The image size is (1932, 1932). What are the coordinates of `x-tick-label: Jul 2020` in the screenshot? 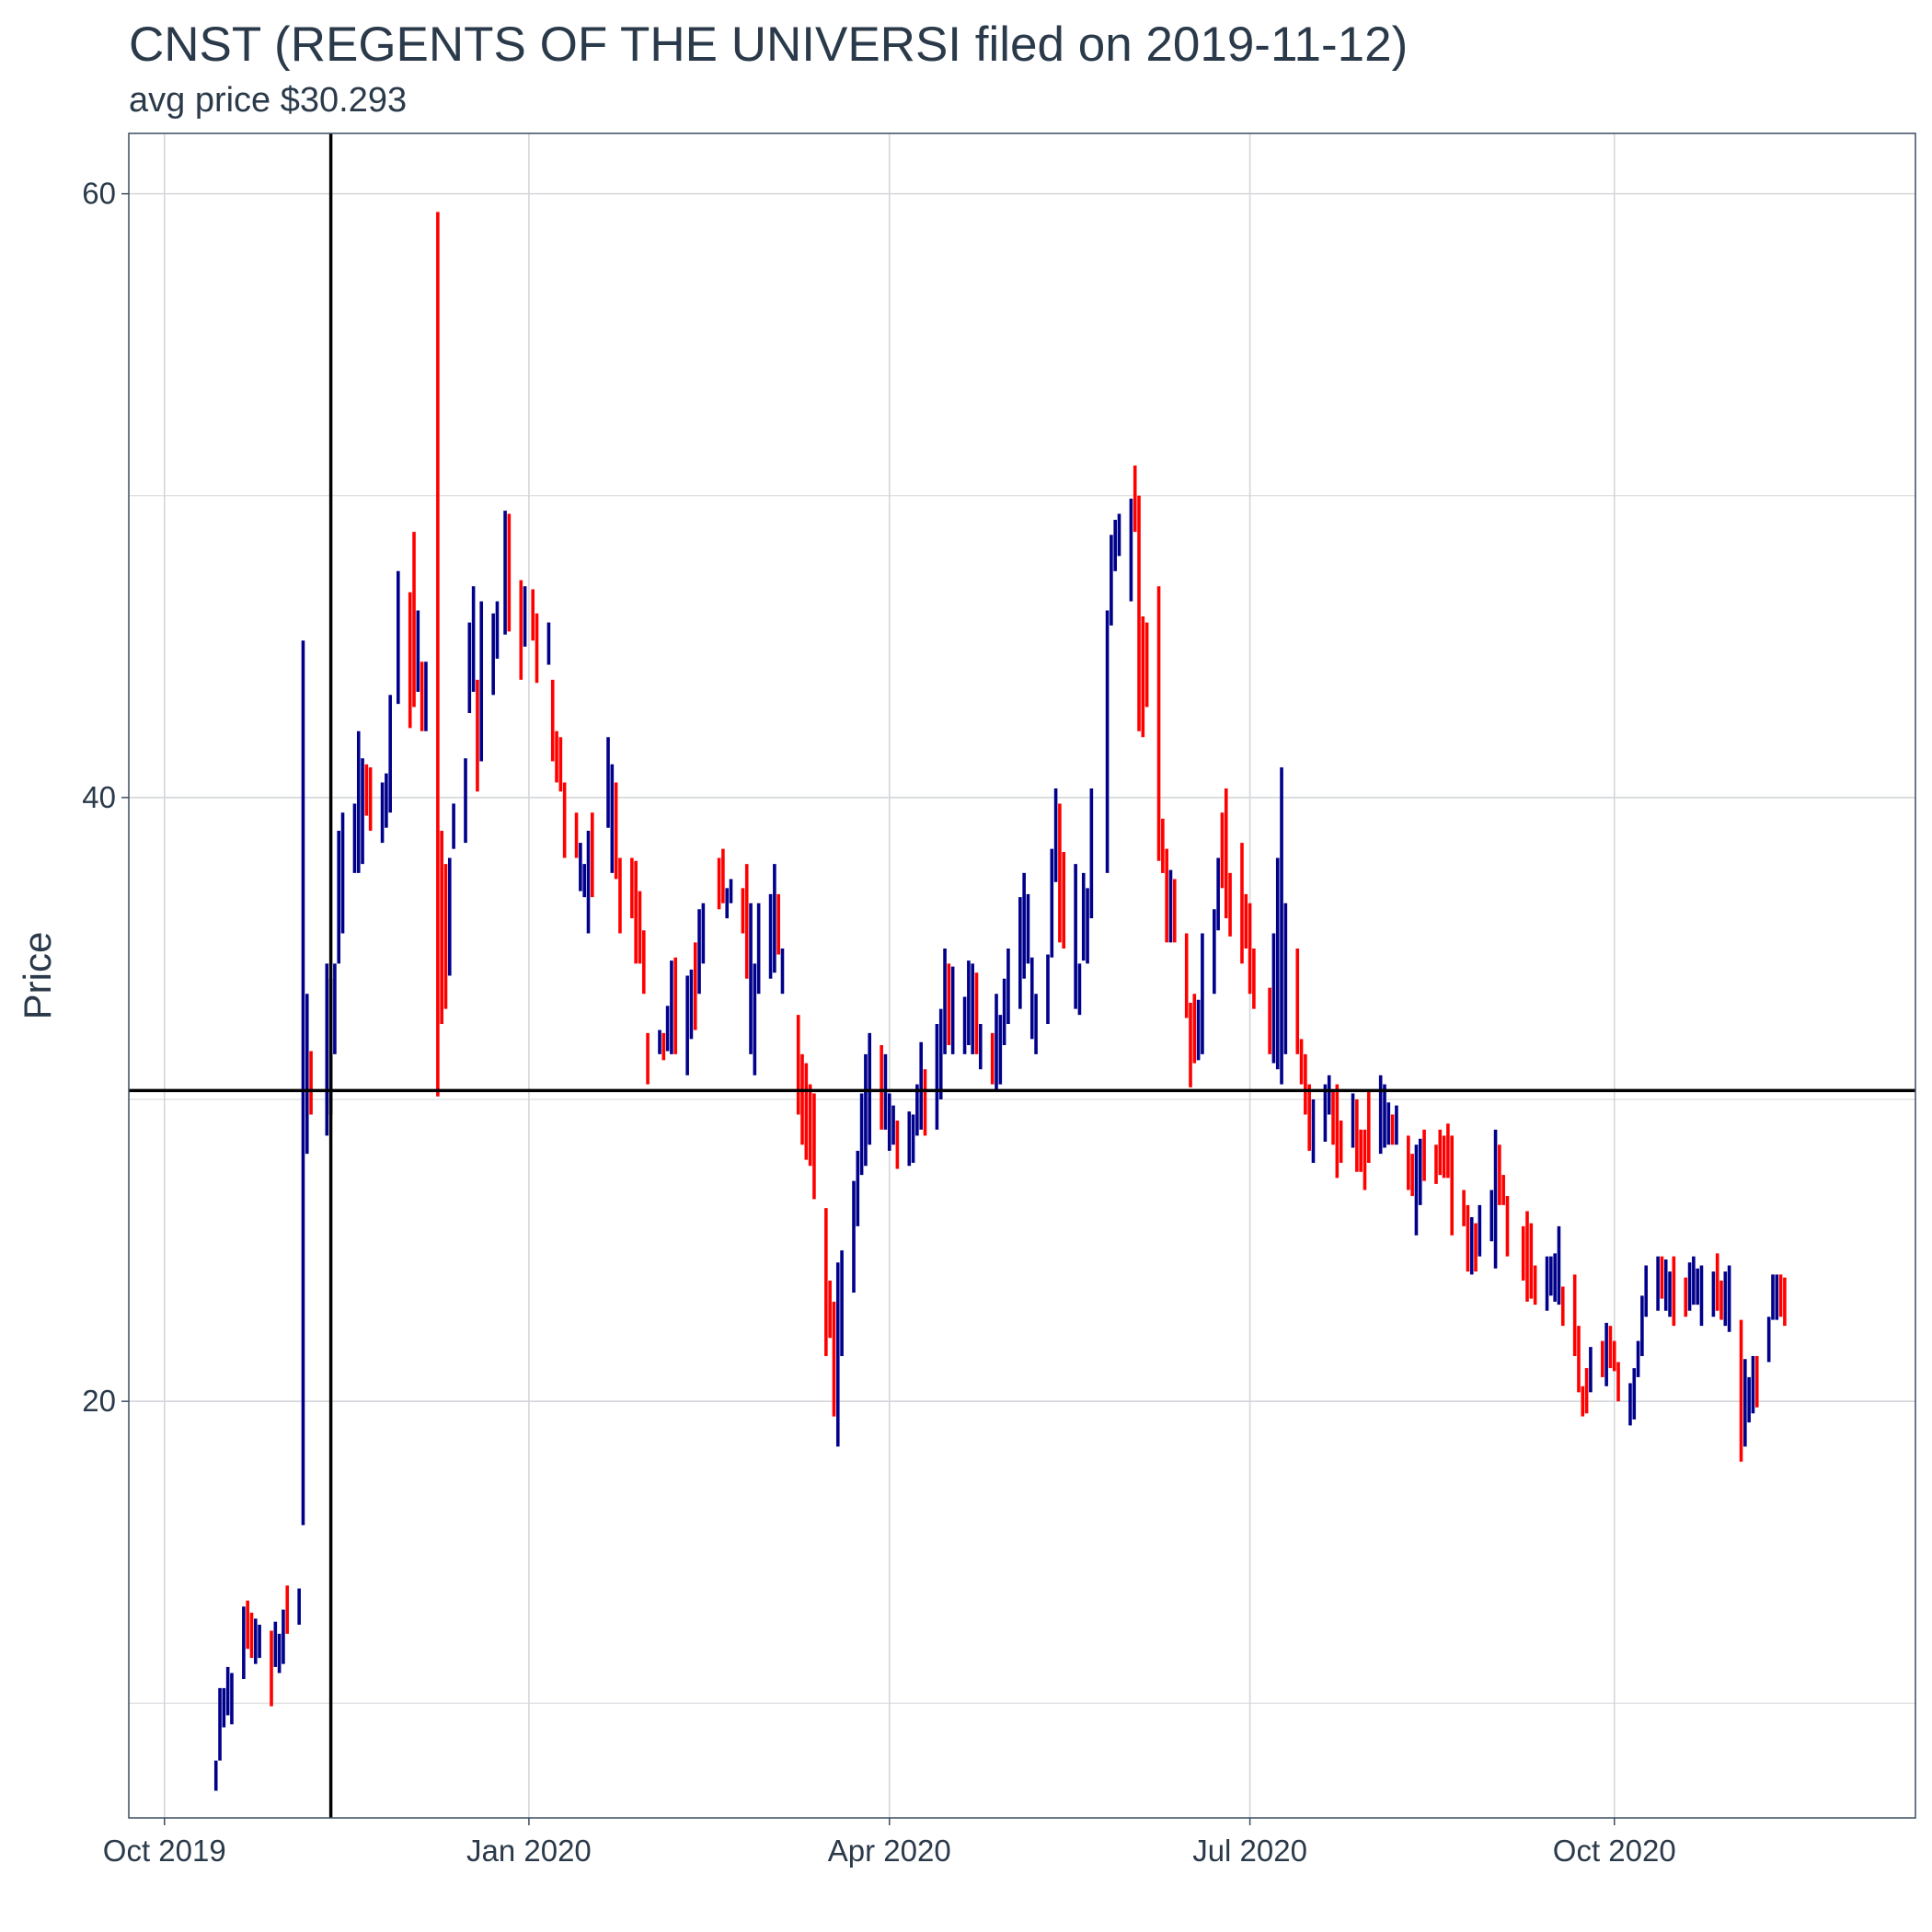 It's located at (1249, 1851).